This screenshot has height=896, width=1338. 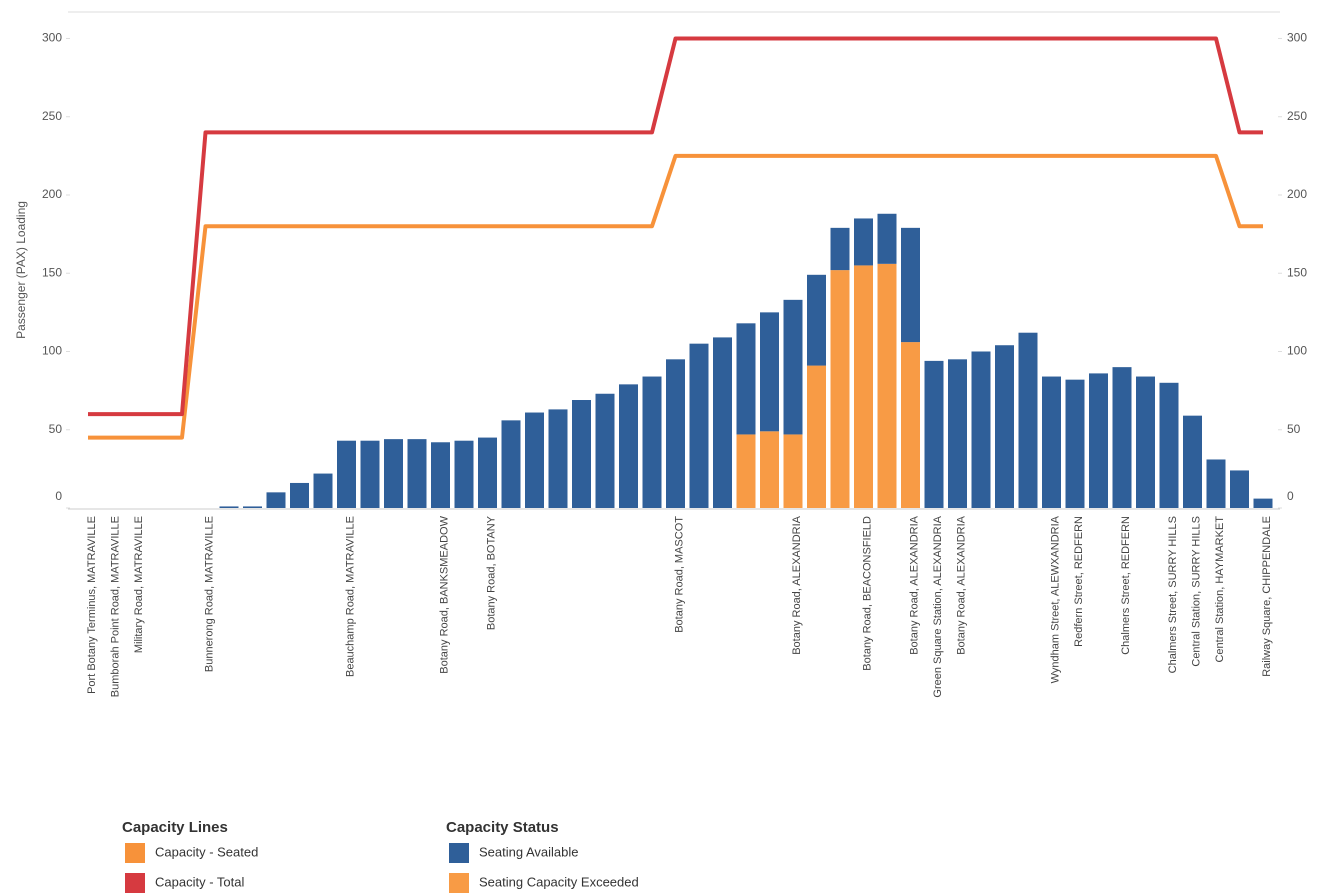 What do you see at coordinates (1297, 194) in the screenshot?
I see `y2-tick-label: 200` at bounding box center [1297, 194].